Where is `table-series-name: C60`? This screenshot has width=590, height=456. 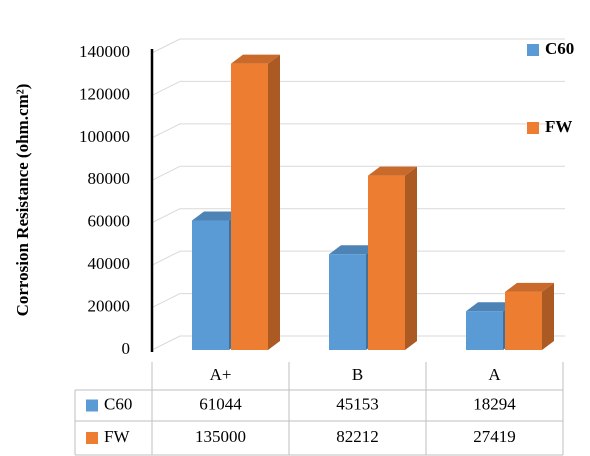 table-series-name: C60 is located at coordinates (118, 403).